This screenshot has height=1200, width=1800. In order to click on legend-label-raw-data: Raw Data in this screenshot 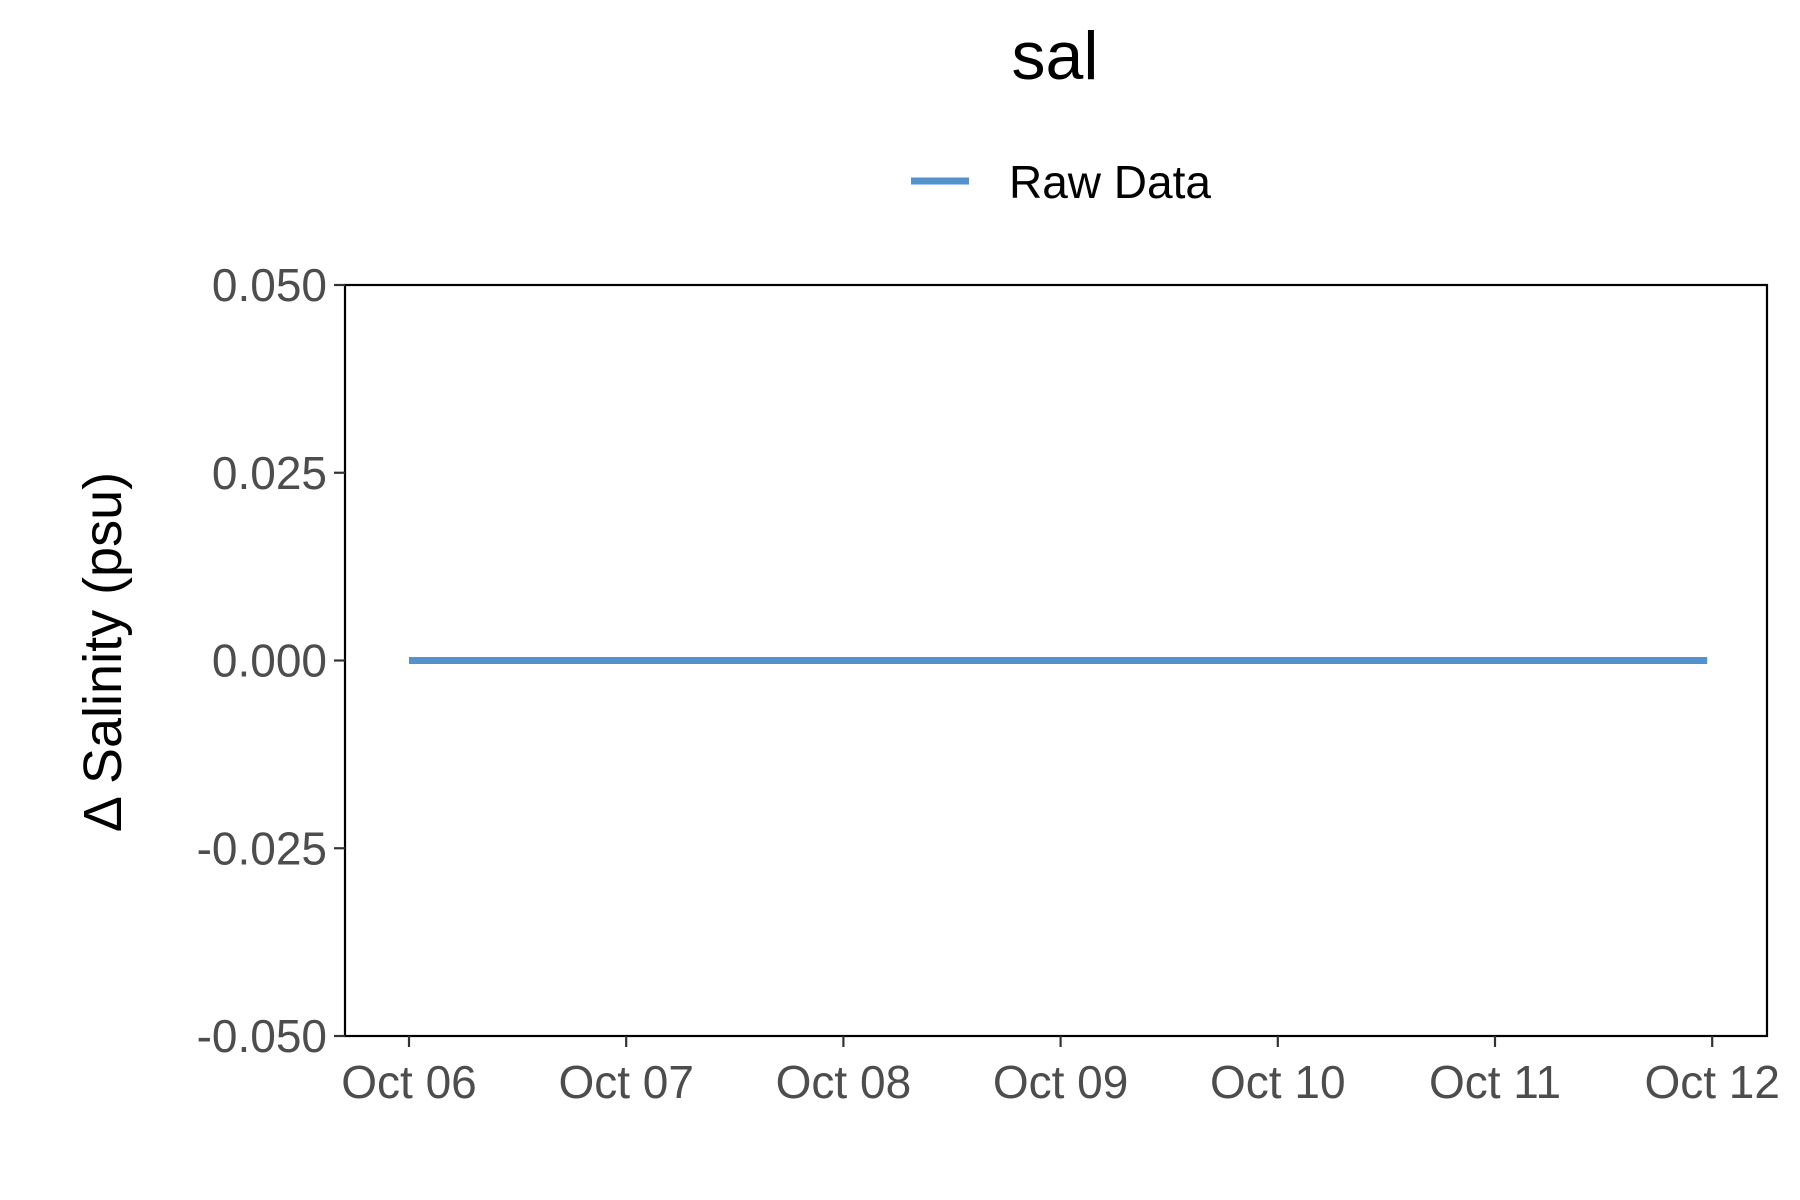, I will do `click(1110, 182)`.